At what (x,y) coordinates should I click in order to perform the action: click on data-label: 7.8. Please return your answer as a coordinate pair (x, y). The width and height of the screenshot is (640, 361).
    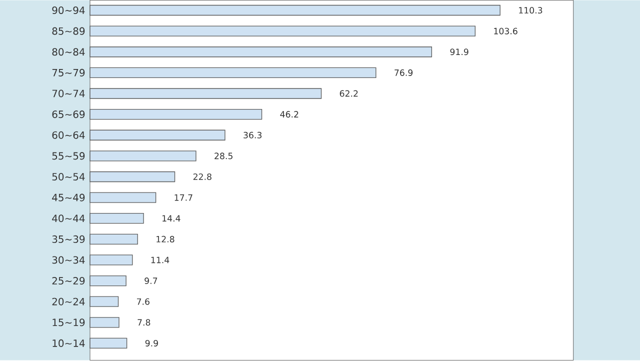
    Looking at the image, I should click on (144, 322).